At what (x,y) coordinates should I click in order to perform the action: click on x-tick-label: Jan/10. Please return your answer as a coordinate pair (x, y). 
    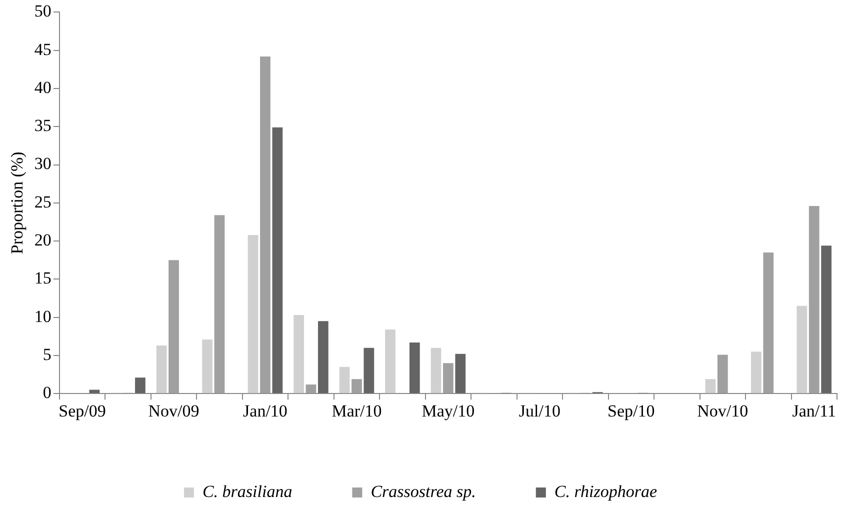
    Looking at the image, I should click on (265, 410).